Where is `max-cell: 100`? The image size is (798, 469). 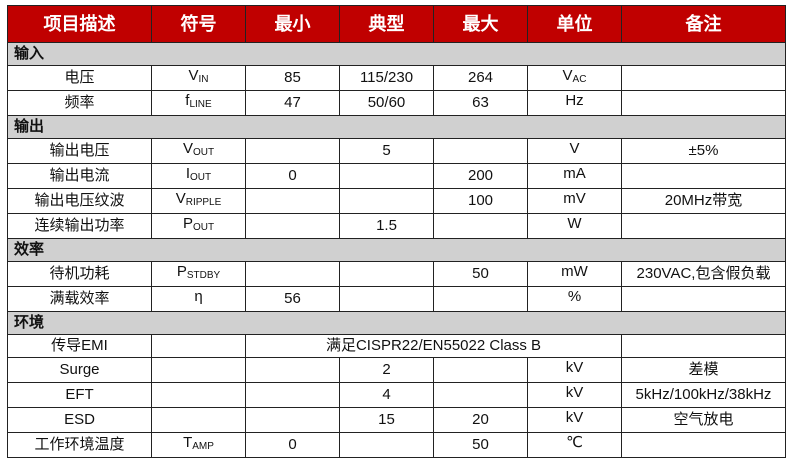
max-cell: 100 is located at coordinates (480, 201).